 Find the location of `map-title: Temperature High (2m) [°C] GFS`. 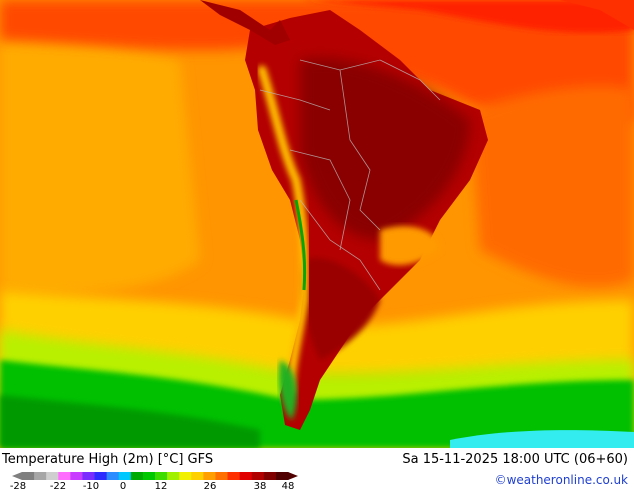

map-title: Temperature High (2m) [°C] GFS is located at coordinates (108, 459).